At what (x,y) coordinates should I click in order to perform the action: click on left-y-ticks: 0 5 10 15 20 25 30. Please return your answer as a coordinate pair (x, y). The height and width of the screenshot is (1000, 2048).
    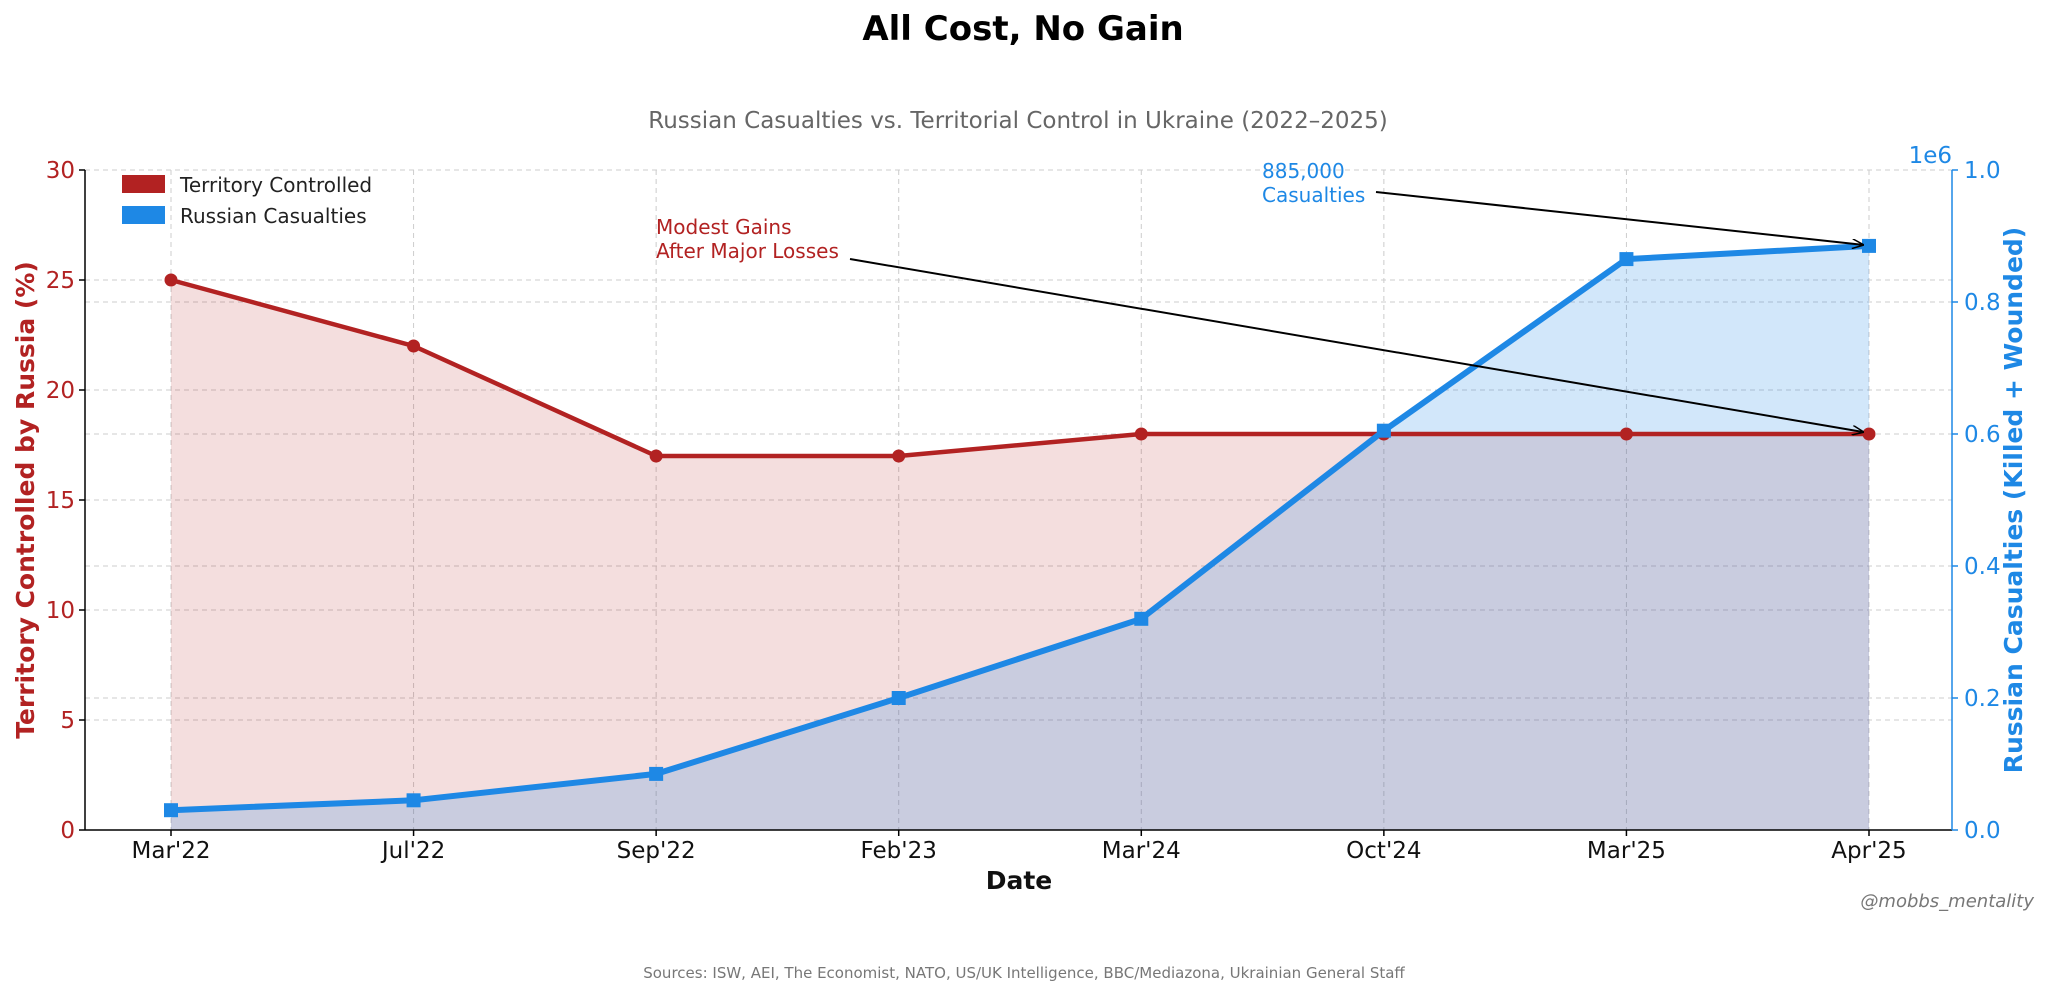
    Looking at the image, I should click on (65, 501).